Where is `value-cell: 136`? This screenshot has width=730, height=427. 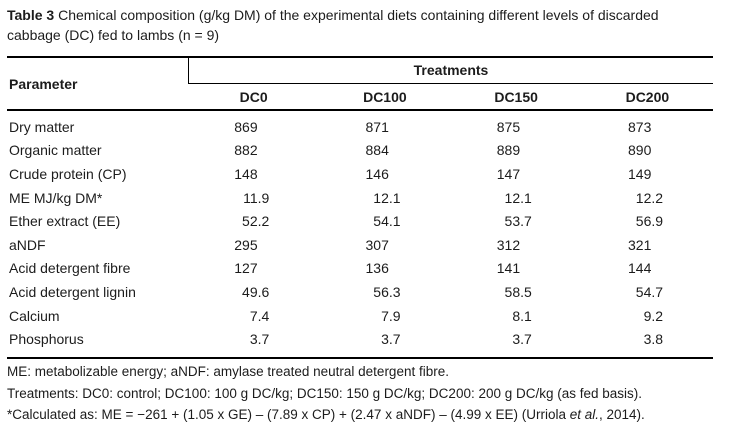 value-cell: 136 is located at coordinates (377, 268).